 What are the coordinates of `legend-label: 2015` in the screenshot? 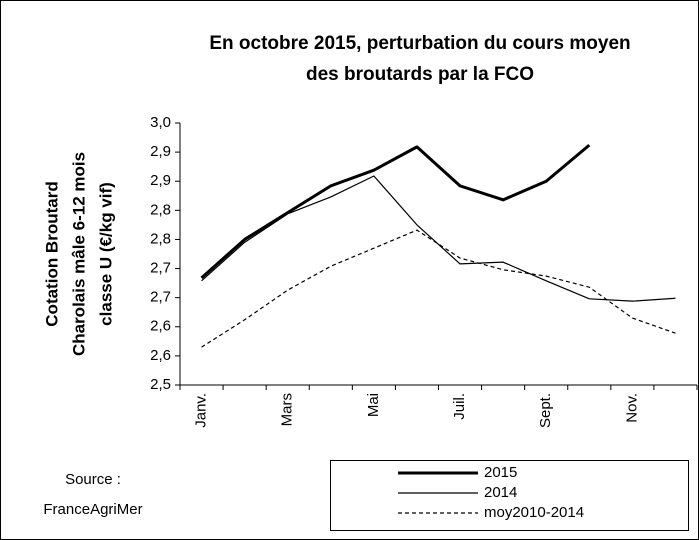 It's located at (500, 472).